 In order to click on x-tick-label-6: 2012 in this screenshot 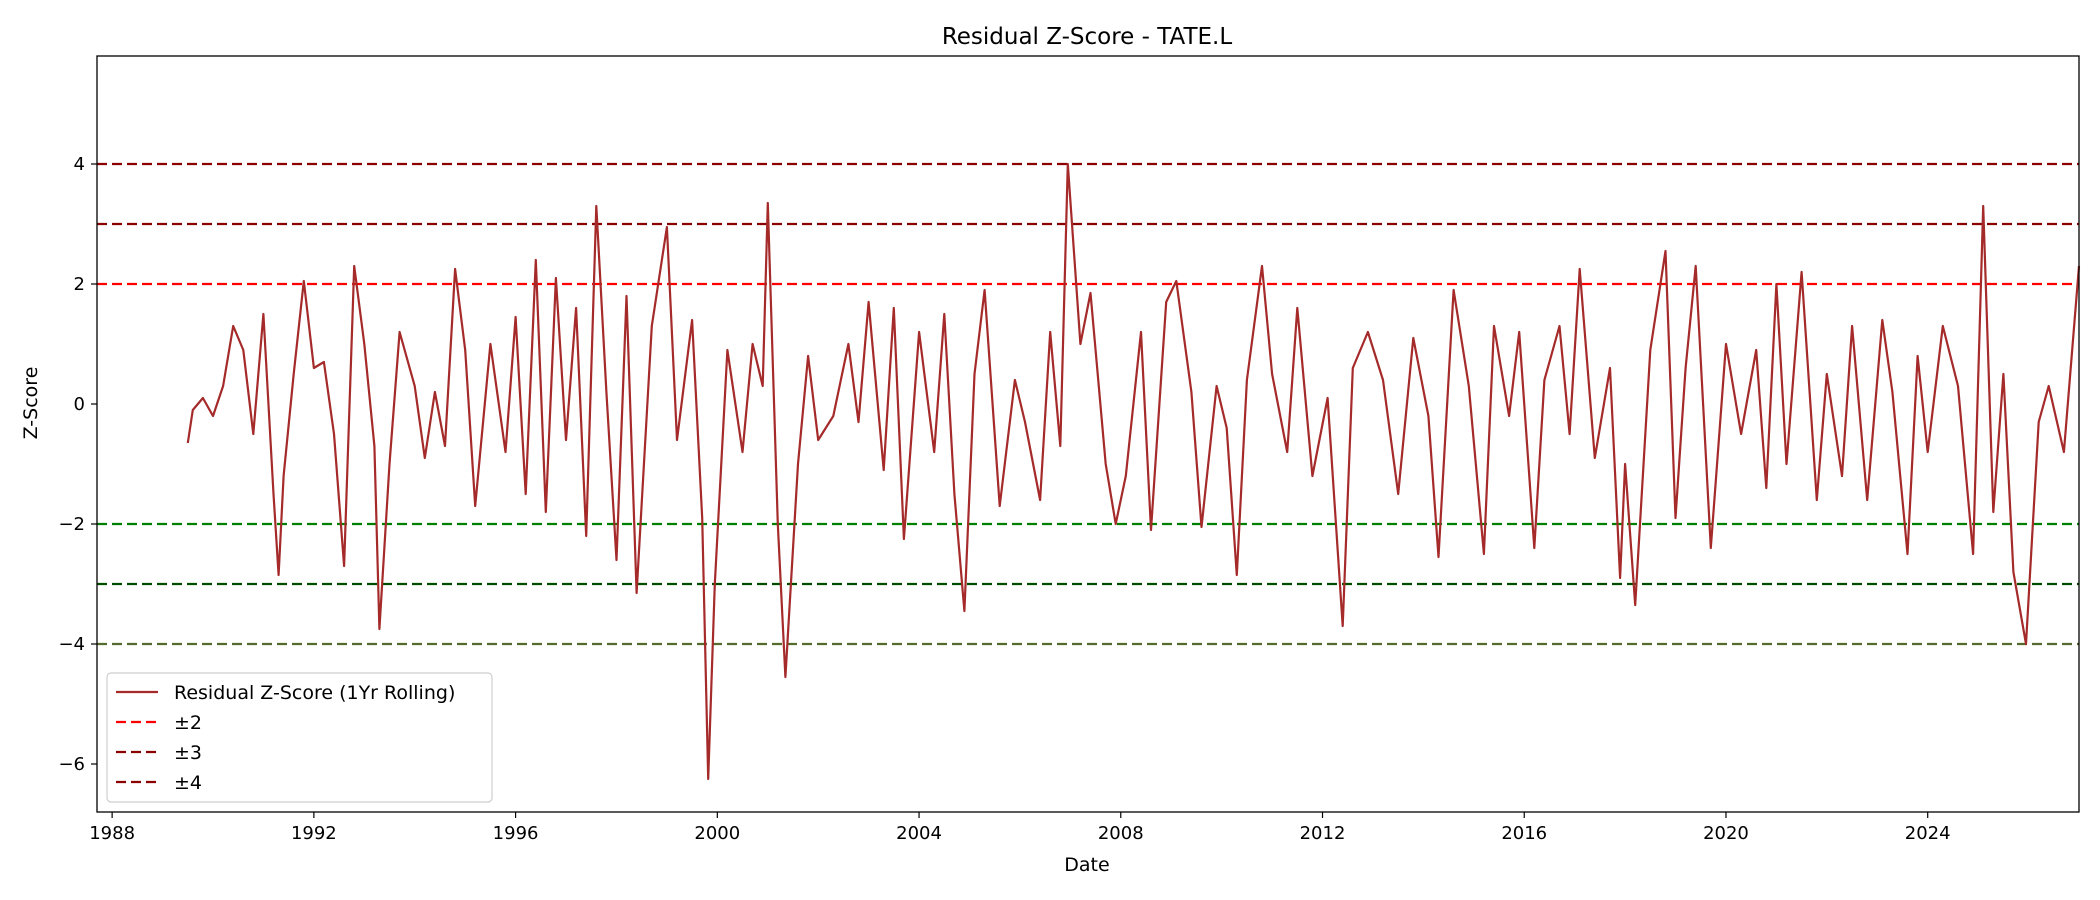, I will do `click(1323, 833)`.